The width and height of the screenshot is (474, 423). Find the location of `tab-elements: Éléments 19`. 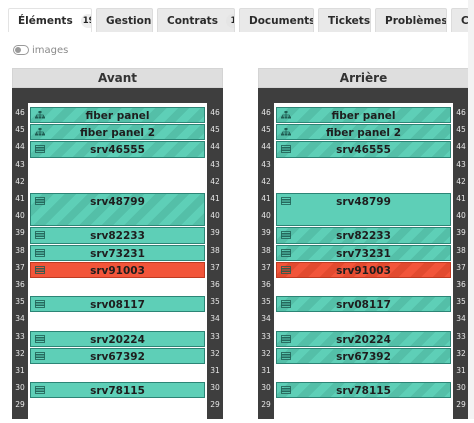

tab-elements: Éléments 19 is located at coordinates (50, 20).